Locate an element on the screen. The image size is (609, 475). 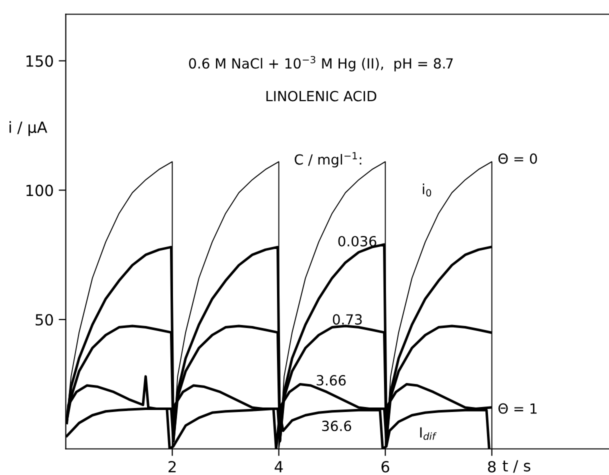
text: 0.6 M NaCl + 10$^{−3}$ M Hg (II), pH = 8.7 is located at coordinates (321, 64).